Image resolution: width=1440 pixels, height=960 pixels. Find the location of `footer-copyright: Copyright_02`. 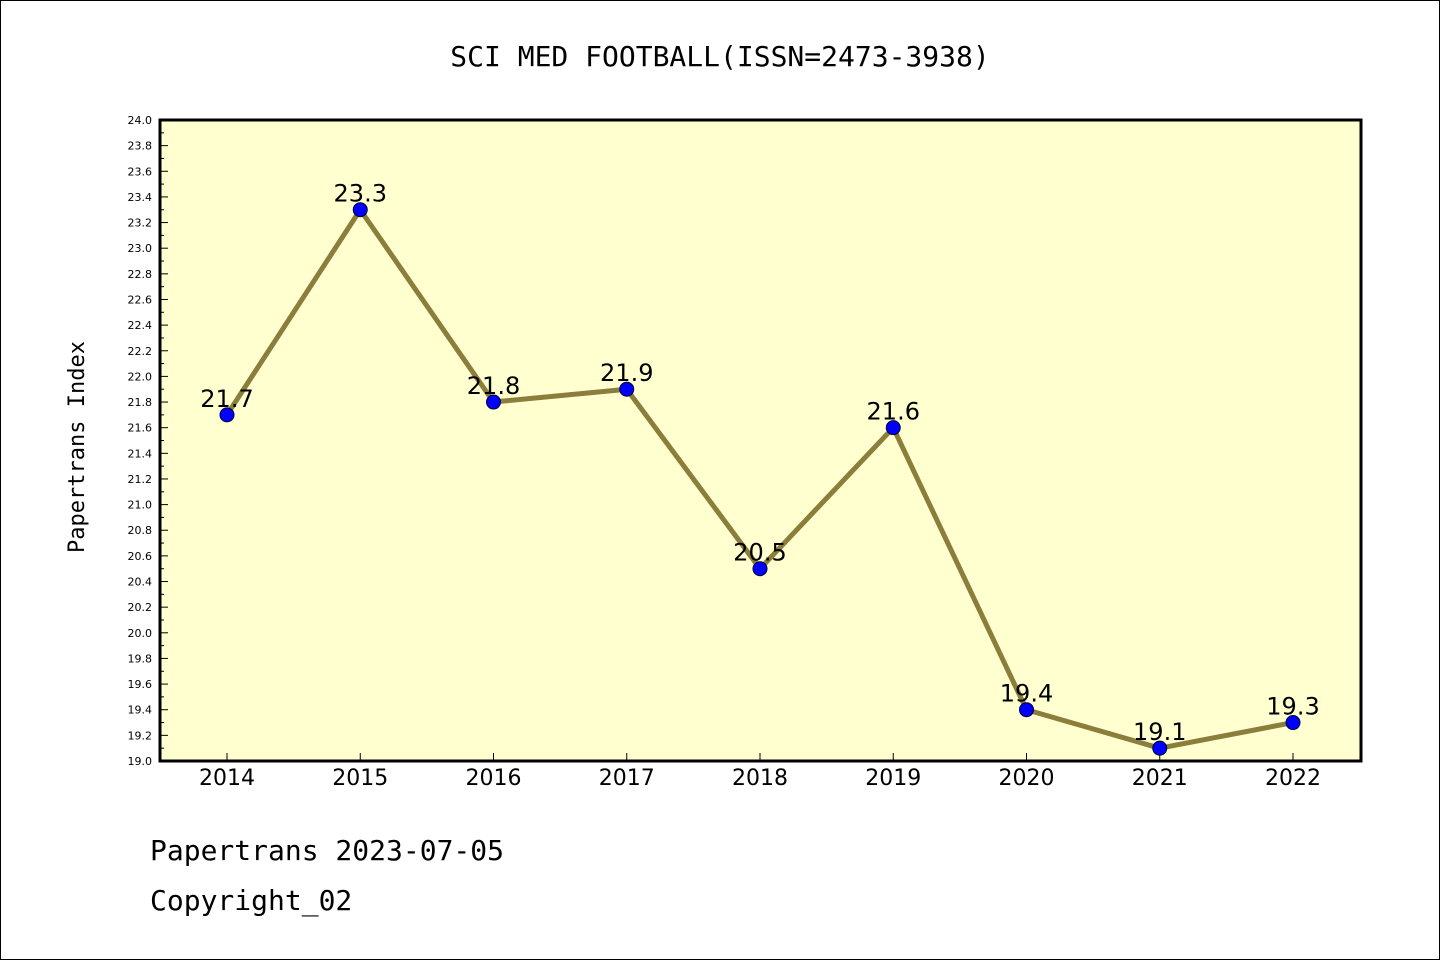

footer-copyright: Copyright_02 is located at coordinates (251, 900).